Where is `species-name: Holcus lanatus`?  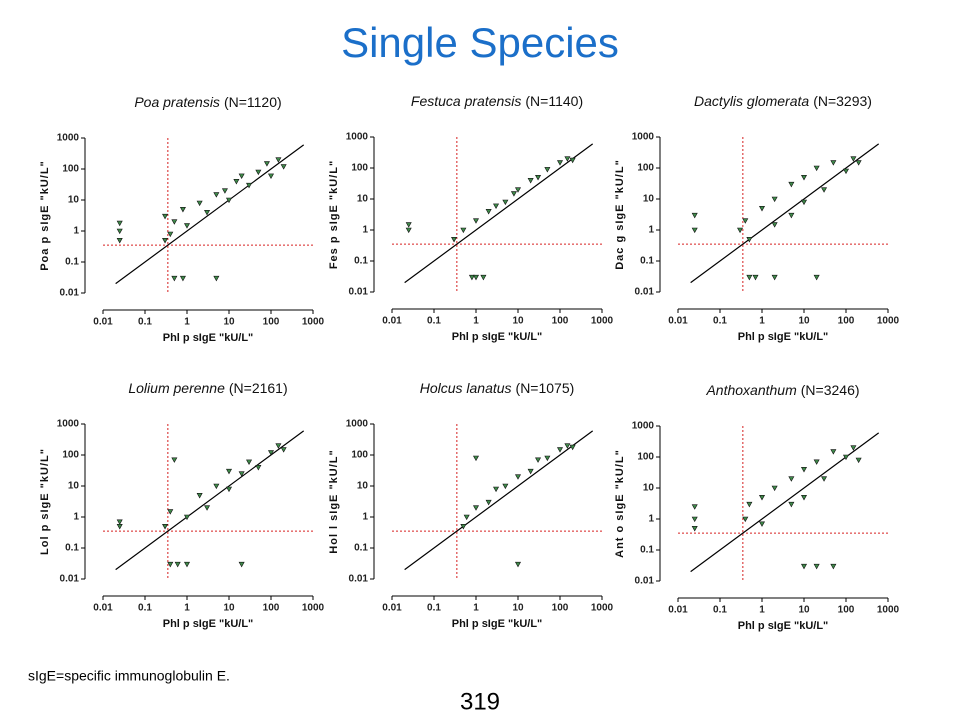
species-name: Holcus lanatus is located at coordinates (466, 388).